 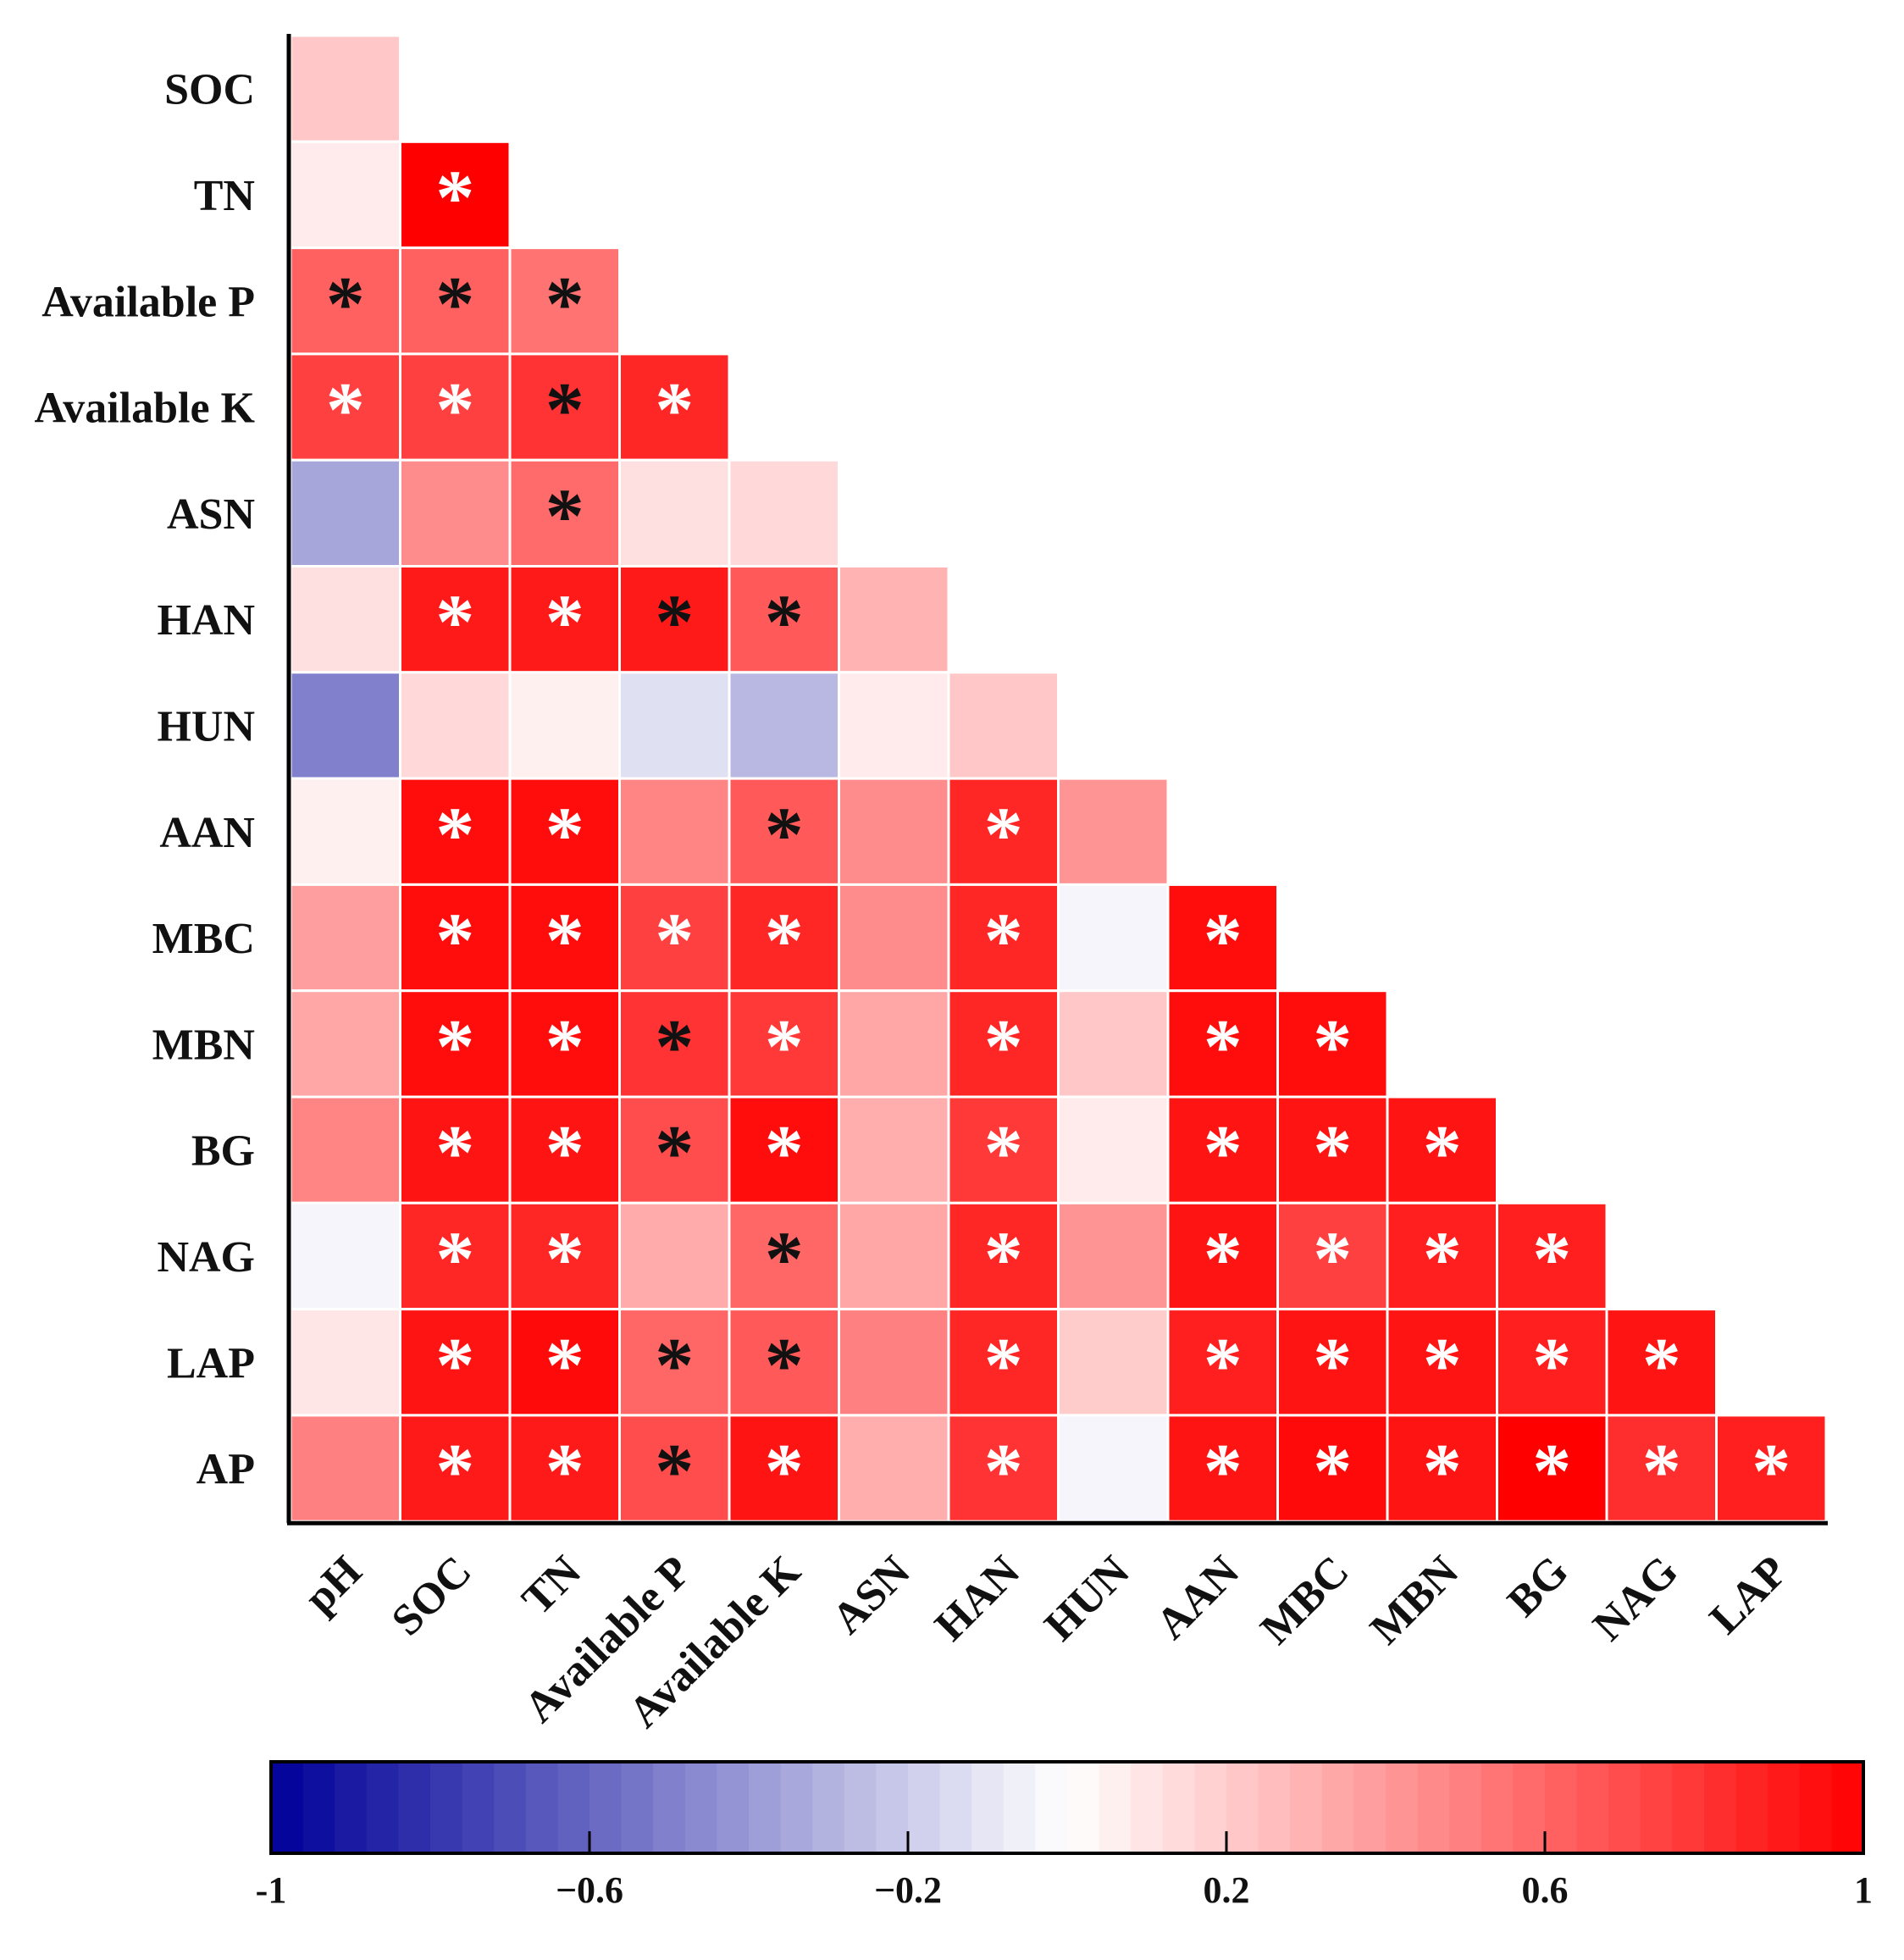 What do you see at coordinates (674, 513) in the screenshot?
I see `heatmap-cell-asn-available-p` at bounding box center [674, 513].